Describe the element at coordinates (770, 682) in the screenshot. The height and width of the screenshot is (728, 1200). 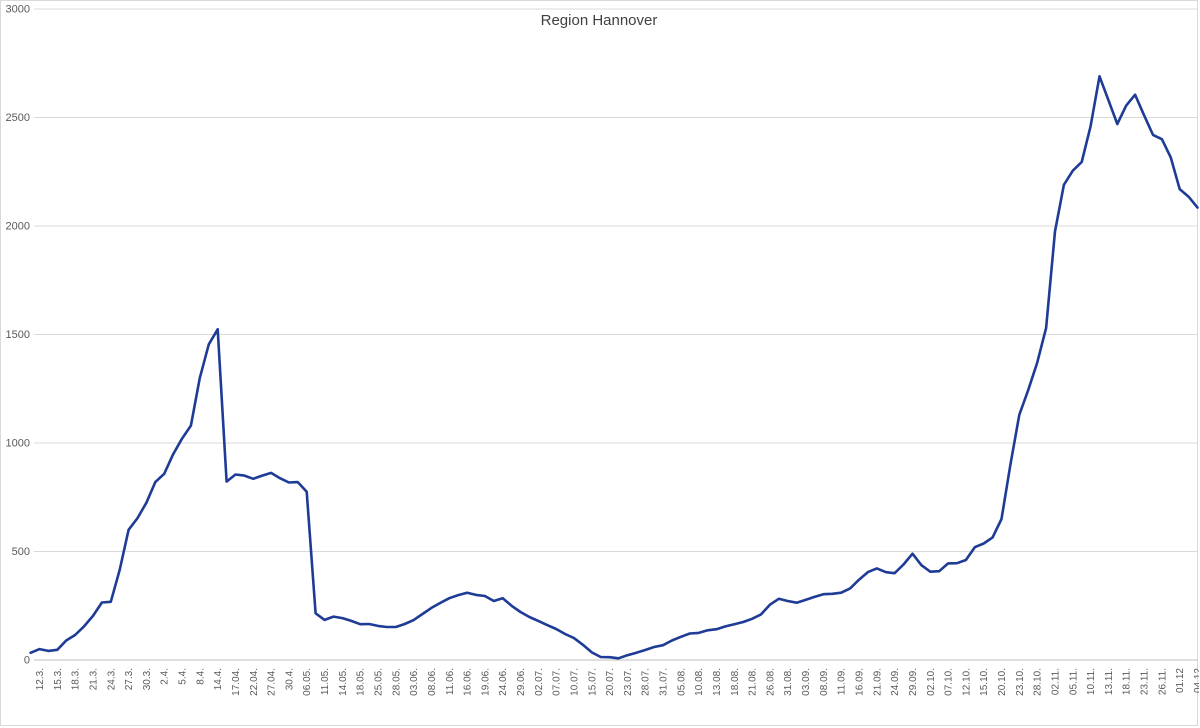
I see `x-tick-label: 26.08.` at that location.